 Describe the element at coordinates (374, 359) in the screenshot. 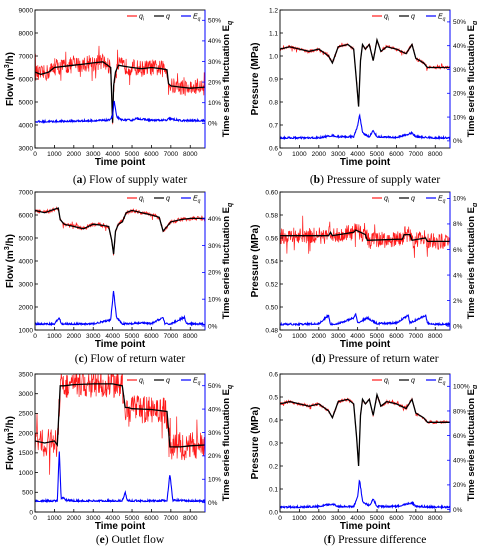

I see `panel-caption: (d) Pressure of return water` at that location.